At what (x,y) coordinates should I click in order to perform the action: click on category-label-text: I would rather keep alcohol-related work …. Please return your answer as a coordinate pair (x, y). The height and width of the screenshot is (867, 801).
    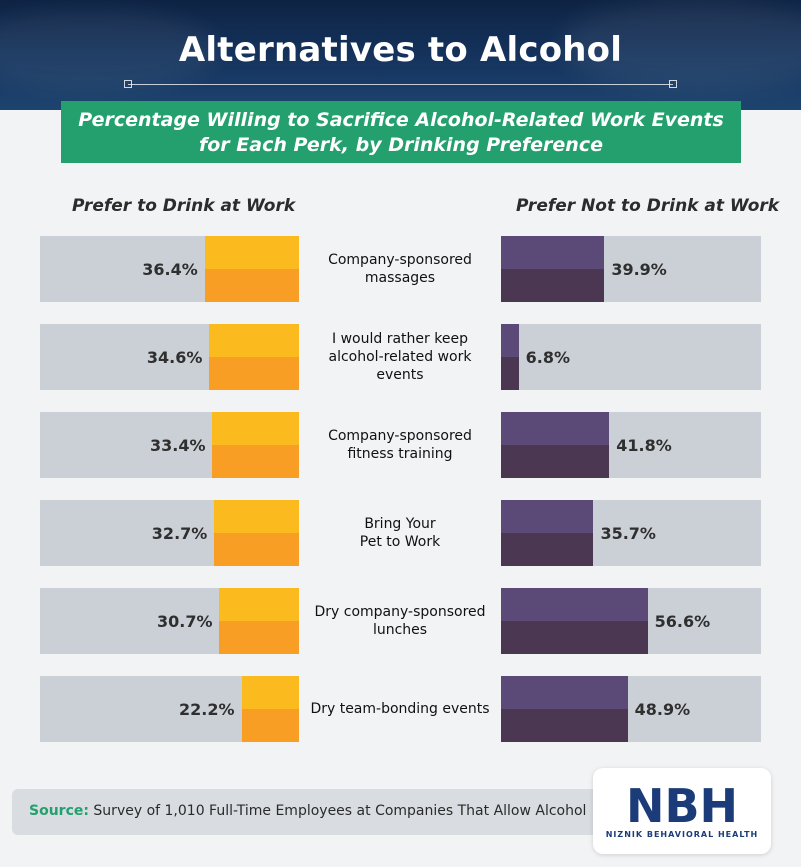
    Looking at the image, I should click on (400, 357).